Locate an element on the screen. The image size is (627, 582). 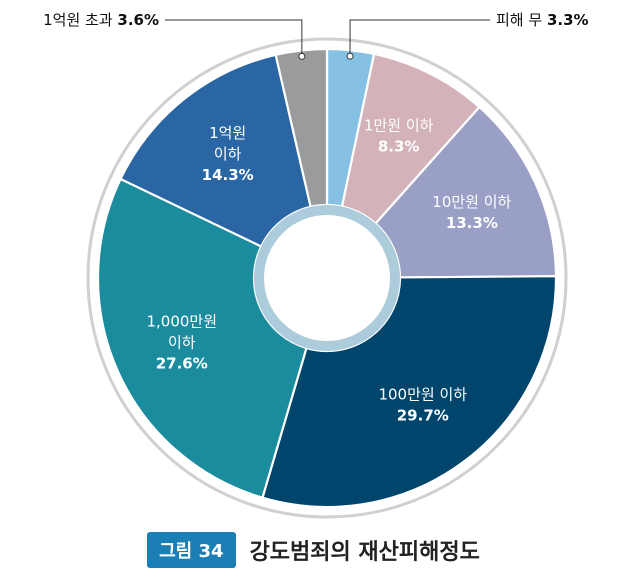
figure-caption: 그림 34 강도범죄의 재산피해정도 is located at coordinates (313, 550).